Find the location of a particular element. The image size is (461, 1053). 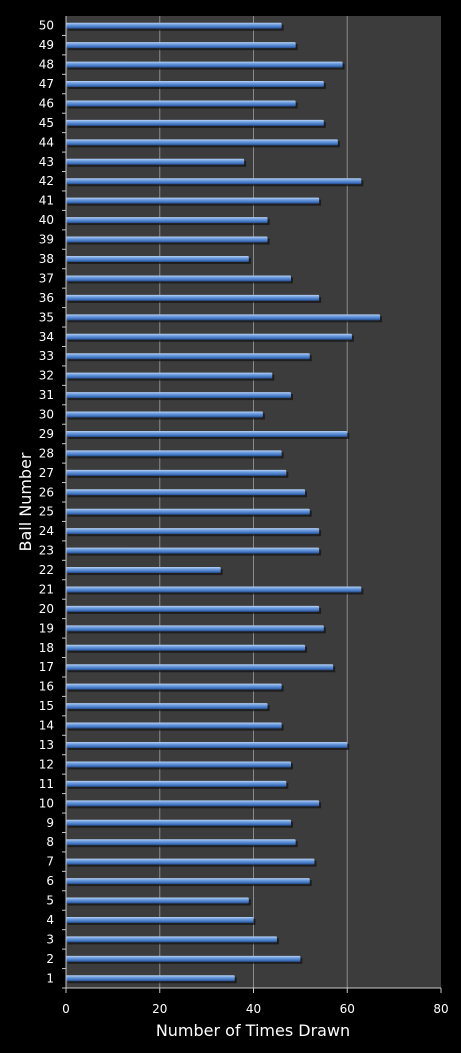

y-tick-label: 11 is located at coordinates (46, 784).